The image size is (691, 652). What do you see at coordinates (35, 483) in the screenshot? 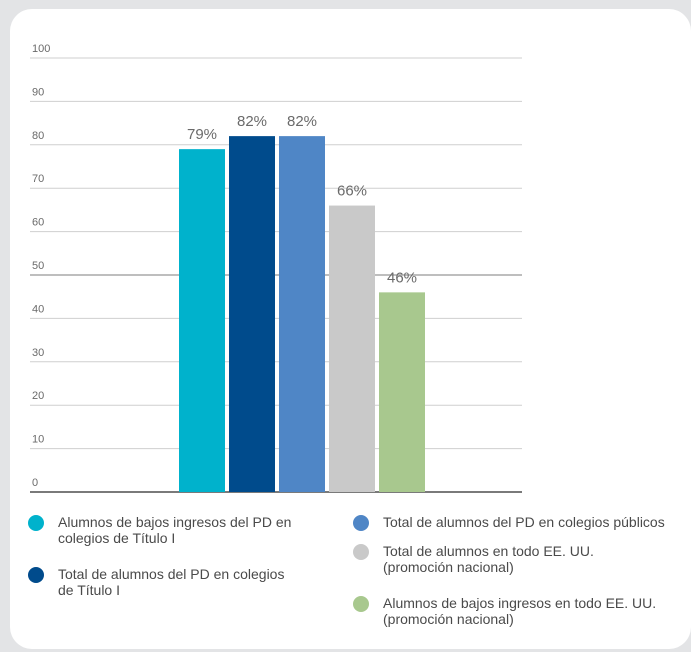
I see `y-tick-label: 0` at bounding box center [35, 483].